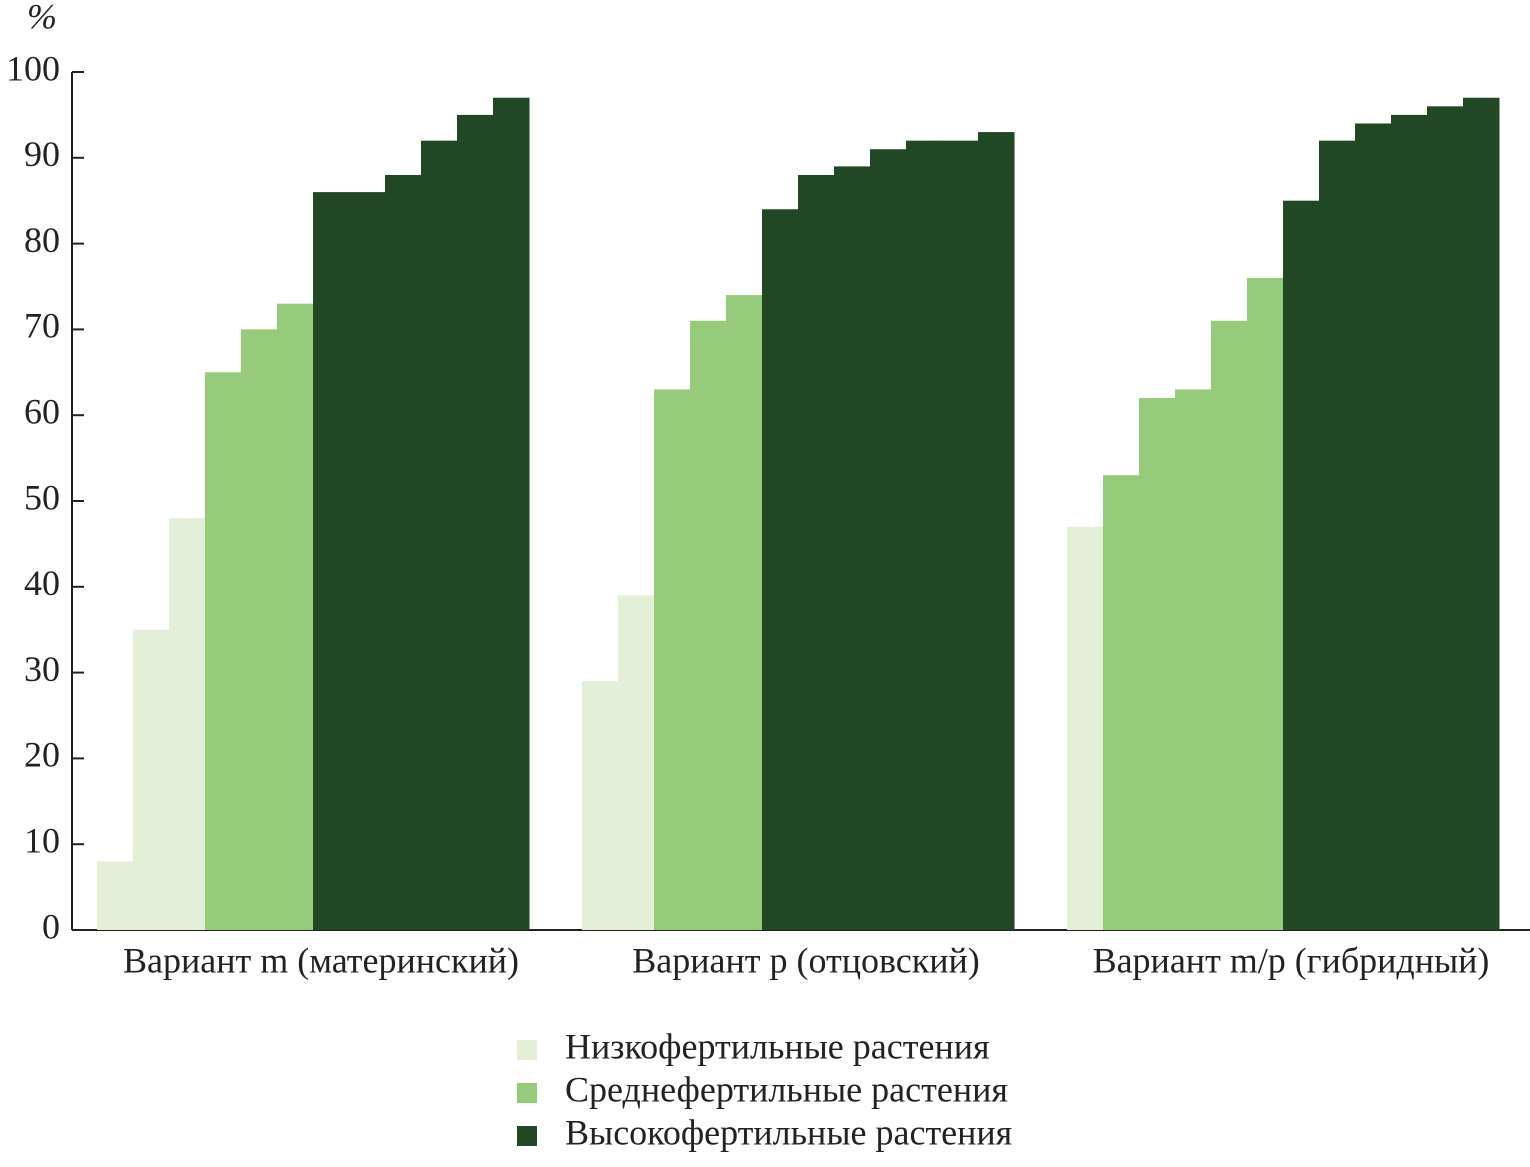  Describe the element at coordinates (788, 1132) in the screenshot. I see `legend-label: Высокофертильные растения` at that location.